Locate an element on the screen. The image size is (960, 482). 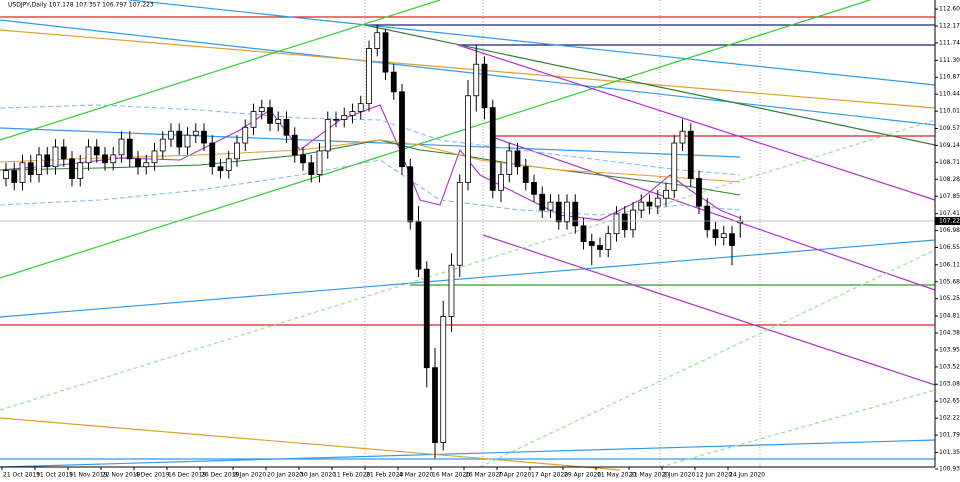
x-tick-label: 2 Jun 2020 is located at coordinates (679, 475).